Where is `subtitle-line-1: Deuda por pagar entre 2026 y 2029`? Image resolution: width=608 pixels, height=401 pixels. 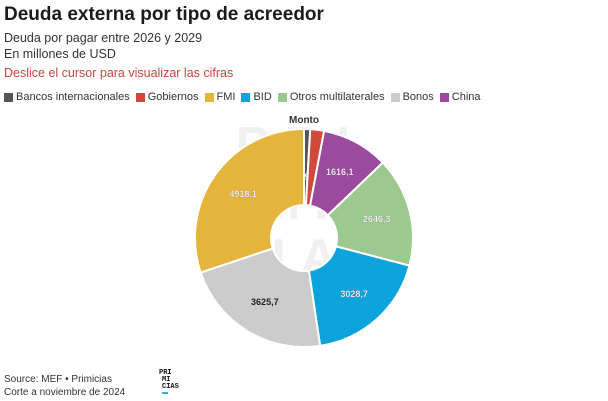 subtitle-line-1: Deuda por pagar entre 2026 y 2029 is located at coordinates (103, 38).